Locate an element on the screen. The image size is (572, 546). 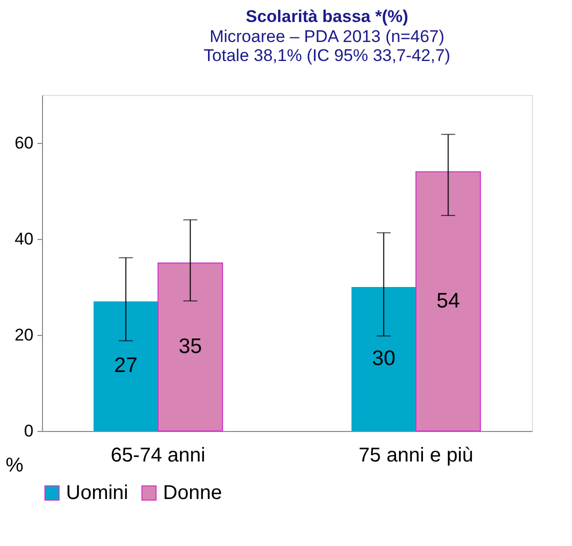
y-axis-title: % is located at coordinates (15, 465).